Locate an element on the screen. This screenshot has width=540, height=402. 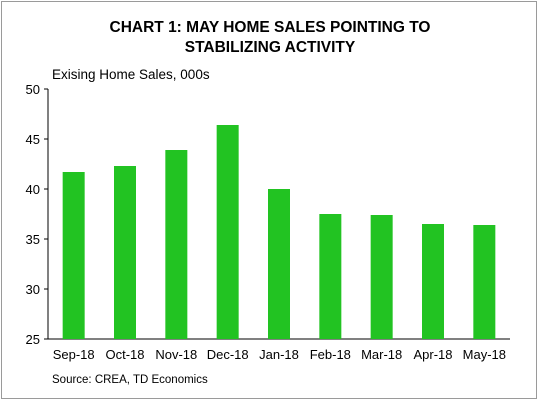
x-tick-label: Mar-18 is located at coordinates (381, 354).